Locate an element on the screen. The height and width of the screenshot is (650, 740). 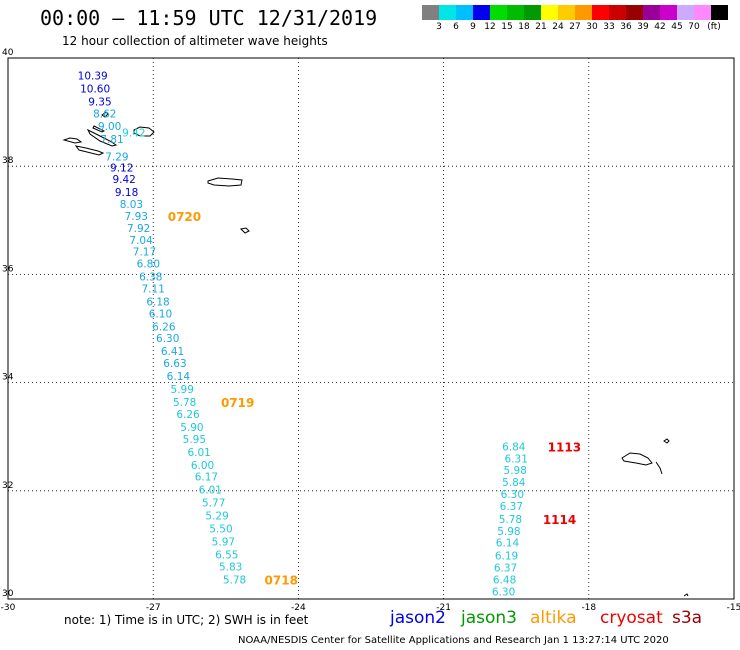
wave-height-value: 5.29 is located at coordinates (216, 517).